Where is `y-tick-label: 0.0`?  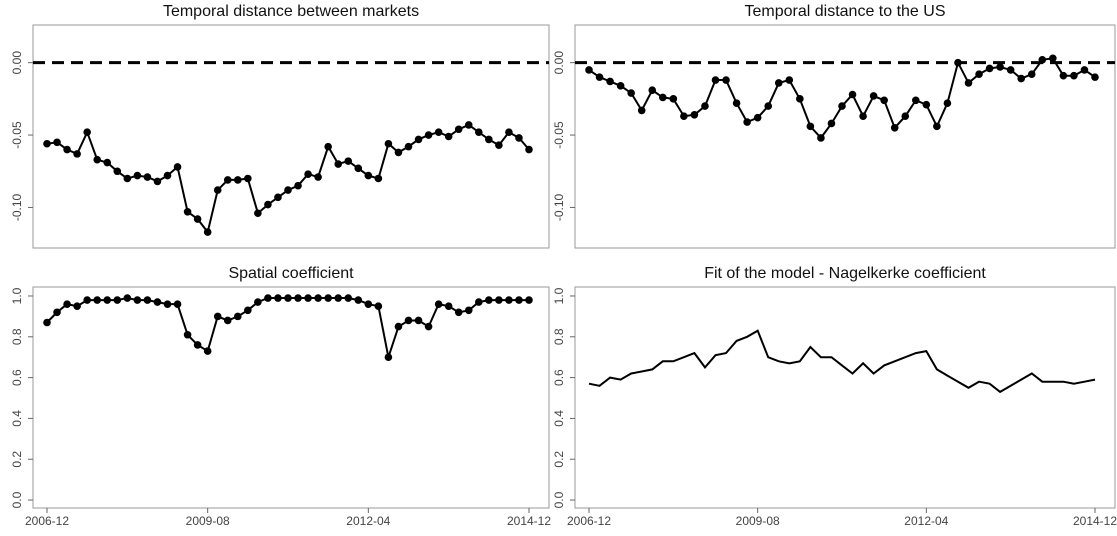
y-tick-label: 0.0 is located at coordinates (17, 499).